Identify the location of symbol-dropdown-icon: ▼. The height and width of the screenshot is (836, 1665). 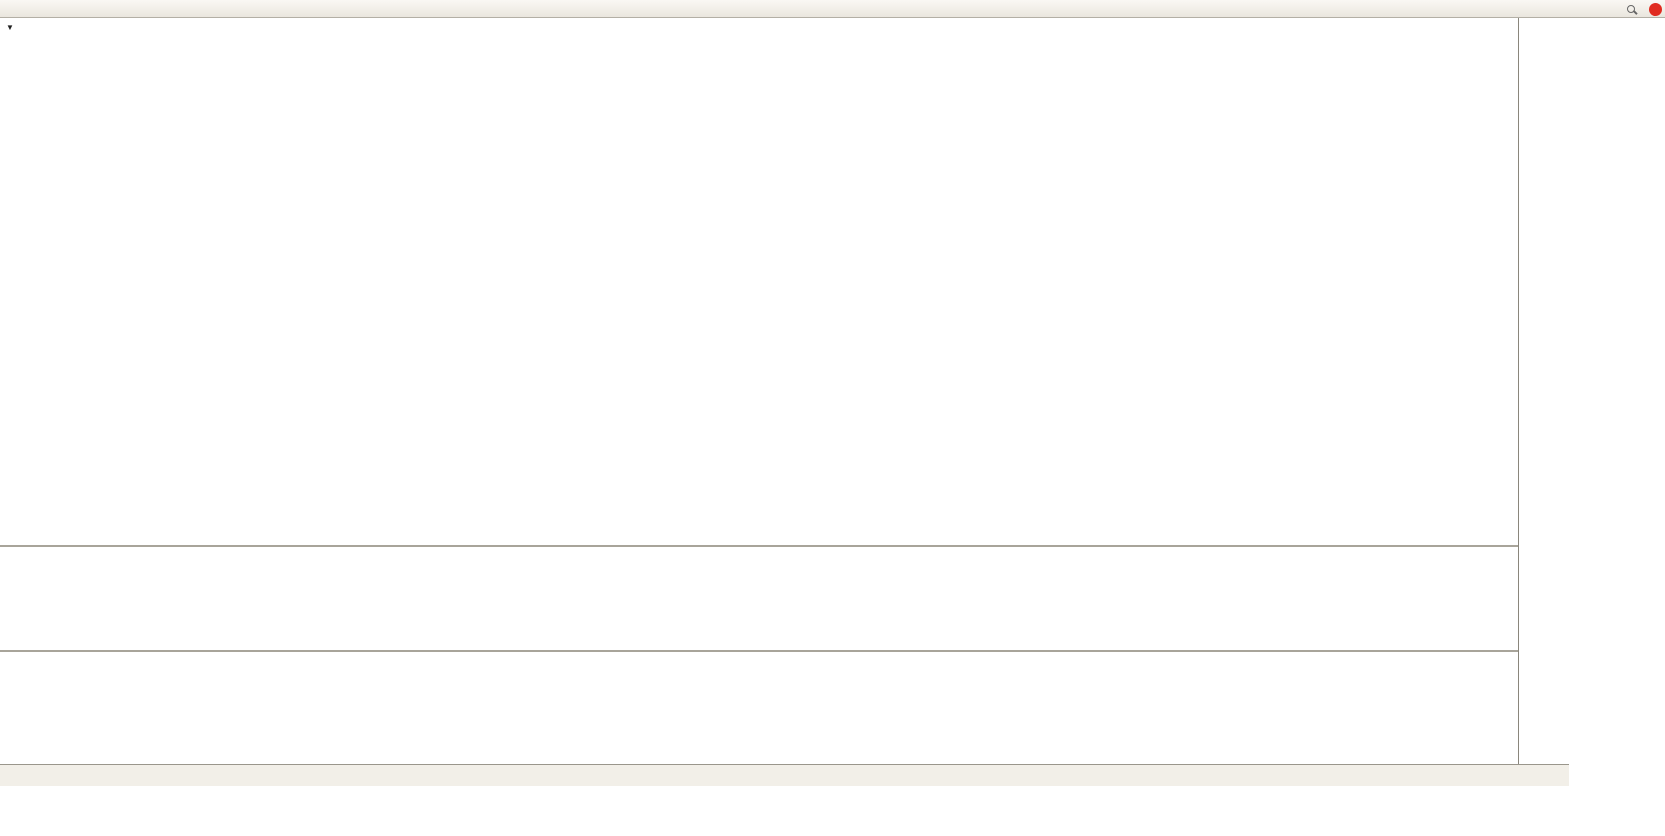
(10, 27).